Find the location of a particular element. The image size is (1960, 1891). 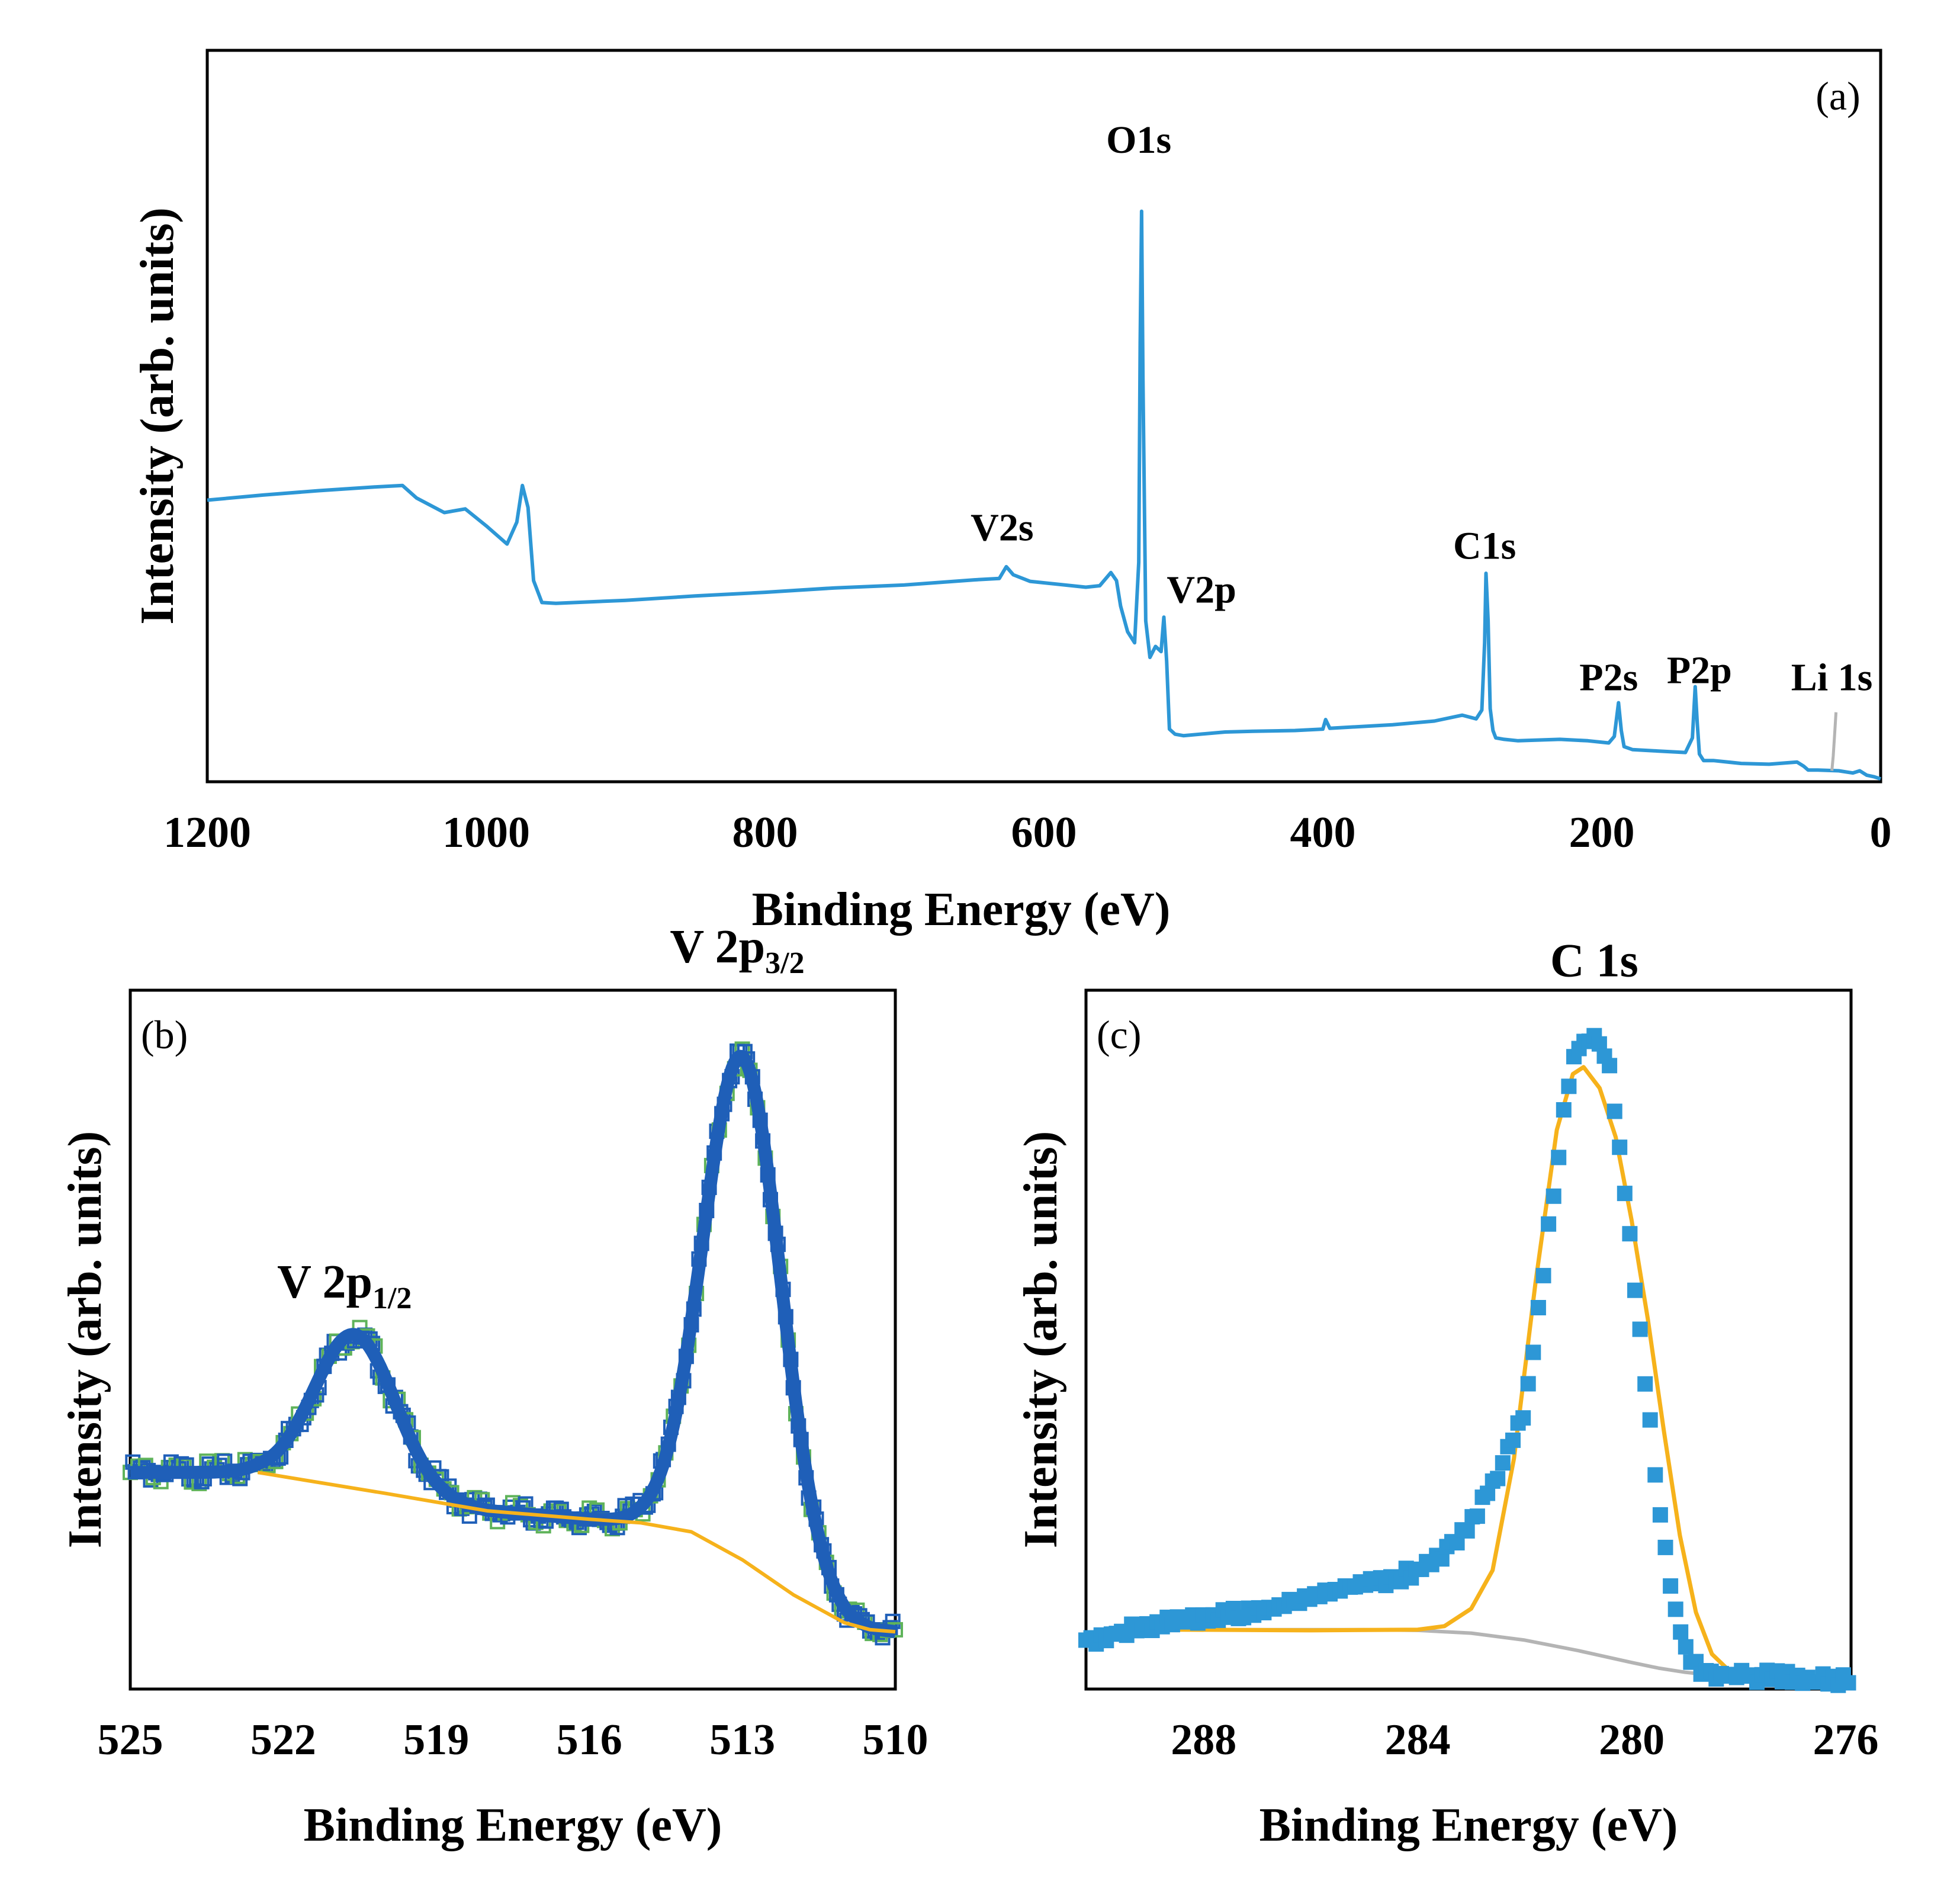

x-tick-label: 600 is located at coordinates (1044, 832).